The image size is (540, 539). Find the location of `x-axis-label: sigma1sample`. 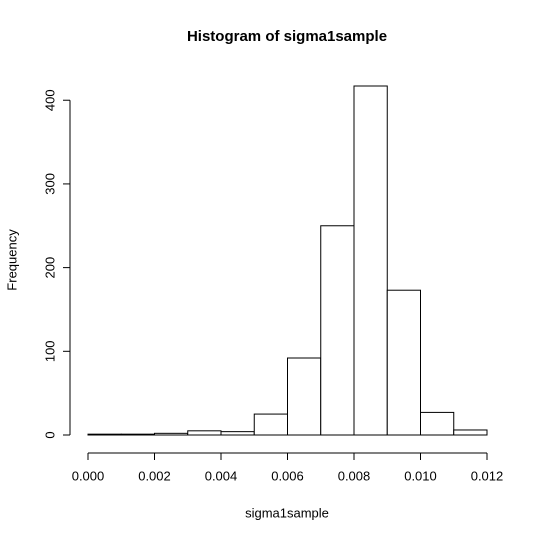

x-axis-label: sigma1sample is located at coordinates (287, 512).